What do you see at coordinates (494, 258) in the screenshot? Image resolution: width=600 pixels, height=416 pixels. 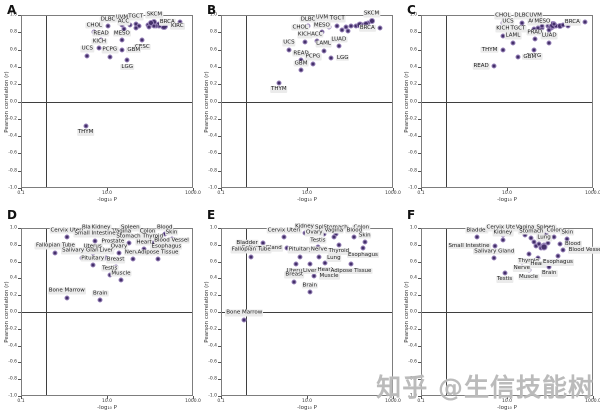 I see `data-point-salivary-gland` at bounding box center [494, 258].